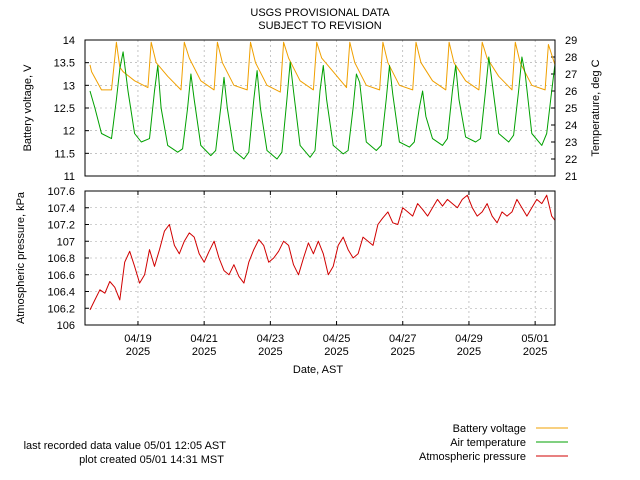 The image size is (640, 480). What do you see at coordinates (66, 242) in the screenshot?
I see `pressure-tick-label: 107` at bounding box center [66, 242].